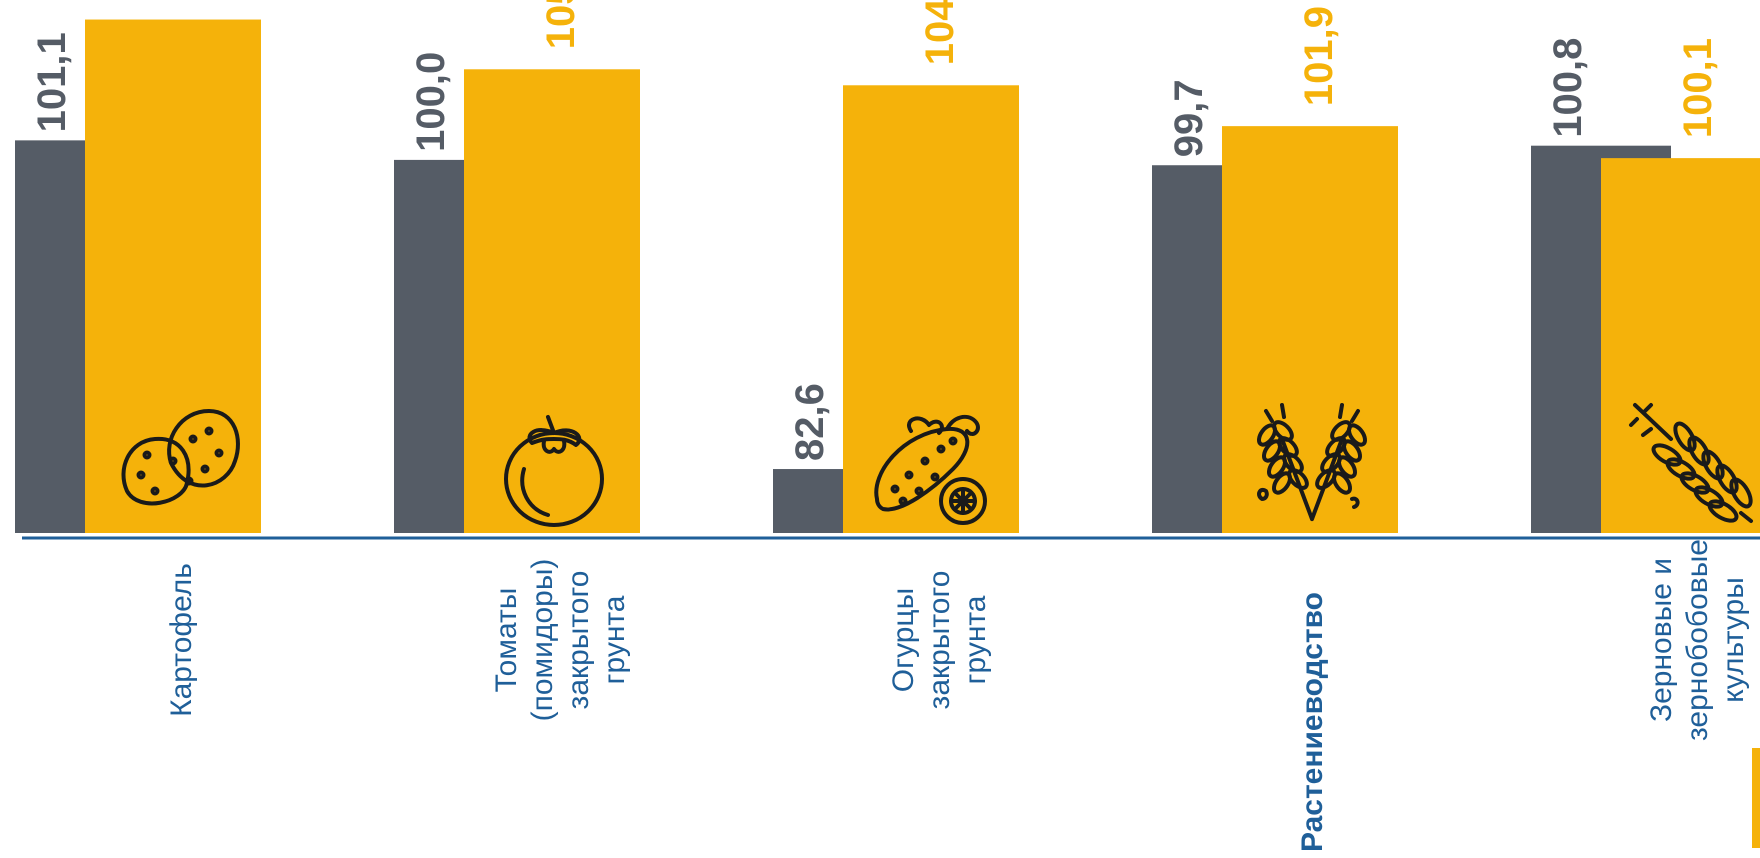  I want to click on category-label-line: Томаты, so click(506, 640).